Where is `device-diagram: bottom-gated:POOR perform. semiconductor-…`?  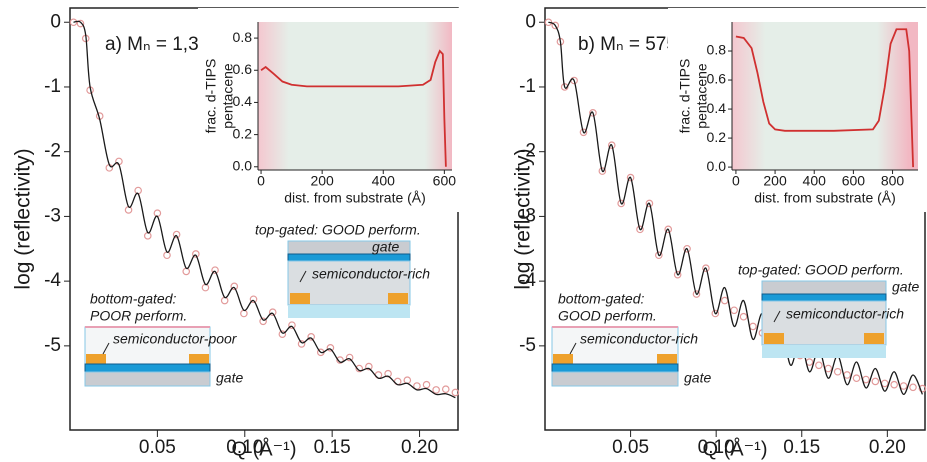 device-diagram: bottom-gated:POOR perform. semiconductor-… is located at coordinates (163, 339).